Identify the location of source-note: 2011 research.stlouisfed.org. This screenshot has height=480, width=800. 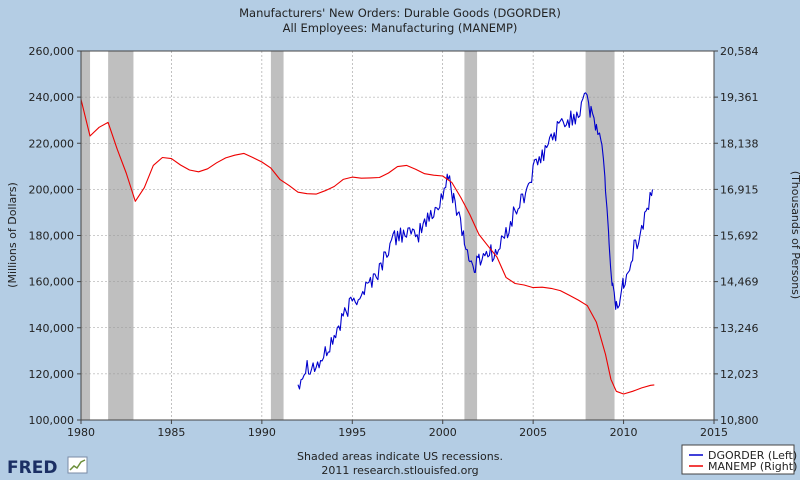
(399, 470).